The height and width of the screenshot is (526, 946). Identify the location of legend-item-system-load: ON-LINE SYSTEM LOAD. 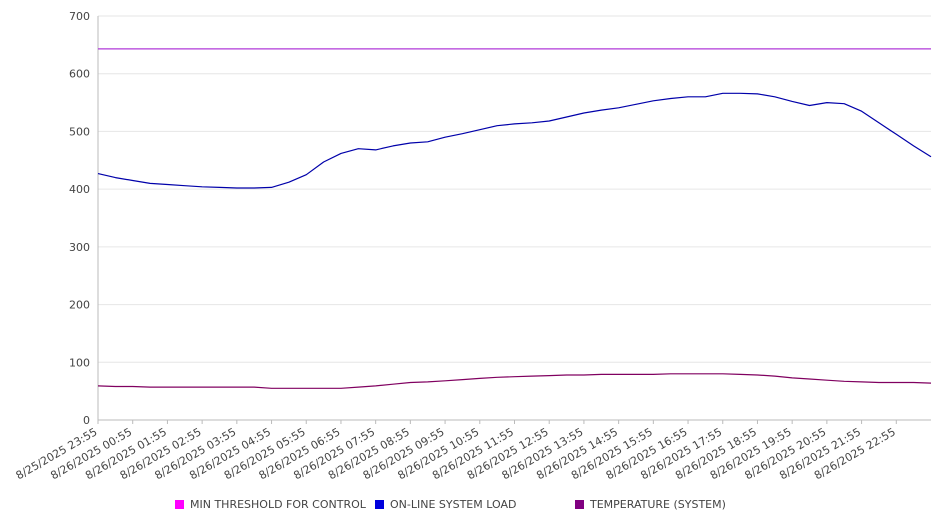
(445, 504).